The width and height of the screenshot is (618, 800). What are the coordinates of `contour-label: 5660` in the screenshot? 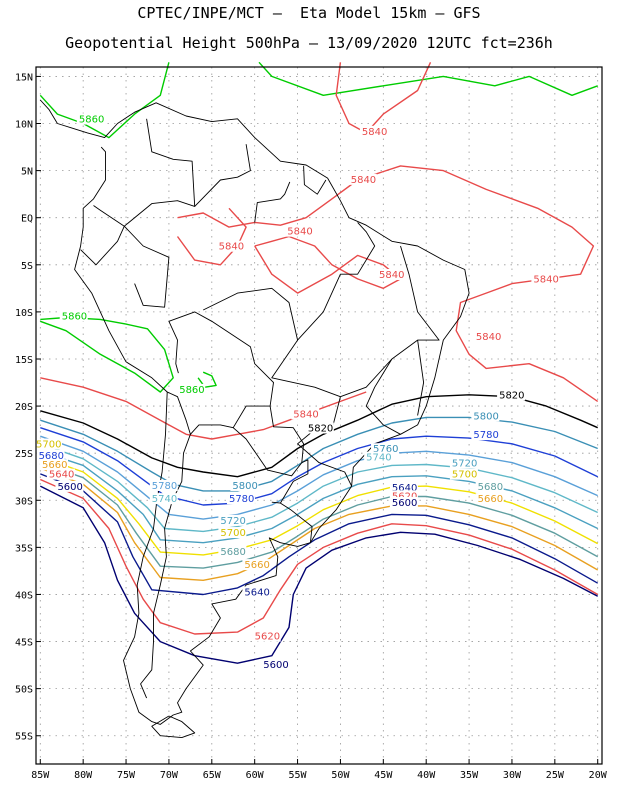 It's located at (490, 499).